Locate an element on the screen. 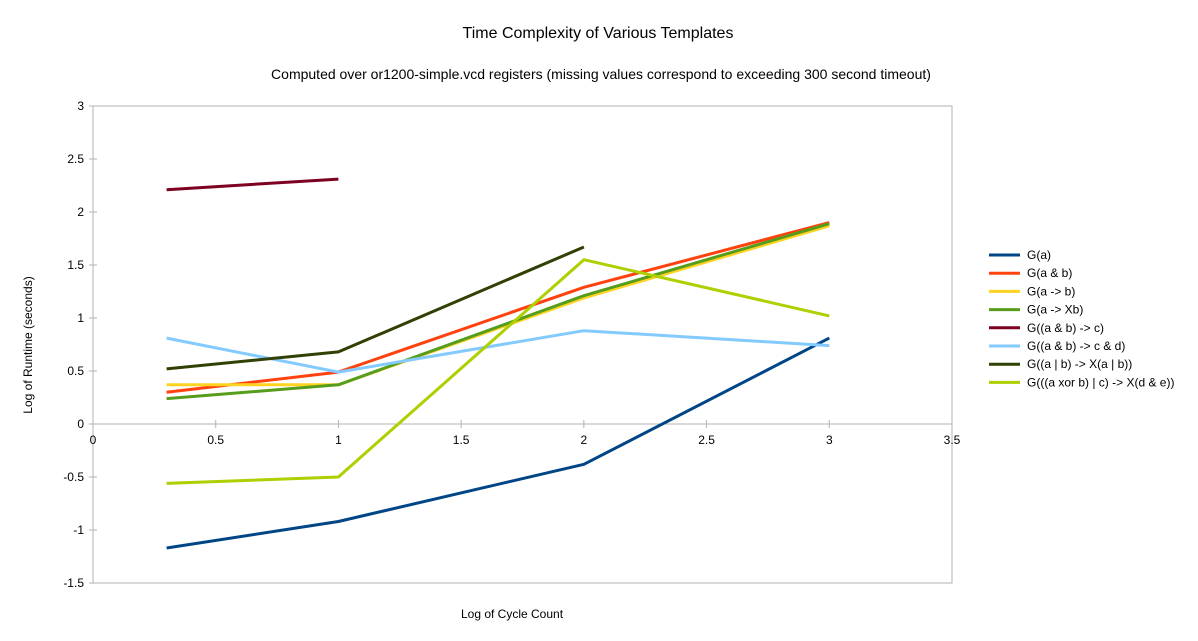 The width and height of the screenshot is (1198, 641). legend-label: G(a -> b) is located at coordinates (1051, 291).